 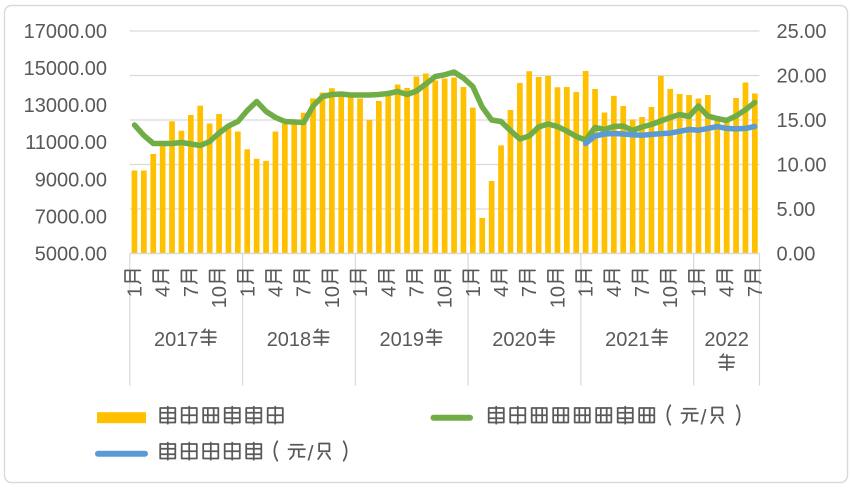 What do you see at coordinates (65, 69) in the screenshot?
I see `svg-text: 15000.00` at bounding box center [65, 69].